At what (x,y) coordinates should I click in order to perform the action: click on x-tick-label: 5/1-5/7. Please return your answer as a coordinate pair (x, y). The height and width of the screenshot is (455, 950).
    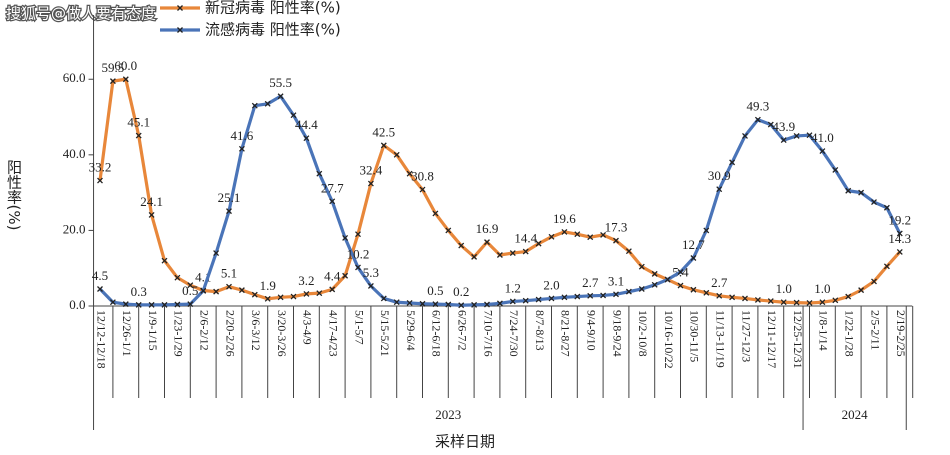
    Looking at the image, I should click on (359, 327).